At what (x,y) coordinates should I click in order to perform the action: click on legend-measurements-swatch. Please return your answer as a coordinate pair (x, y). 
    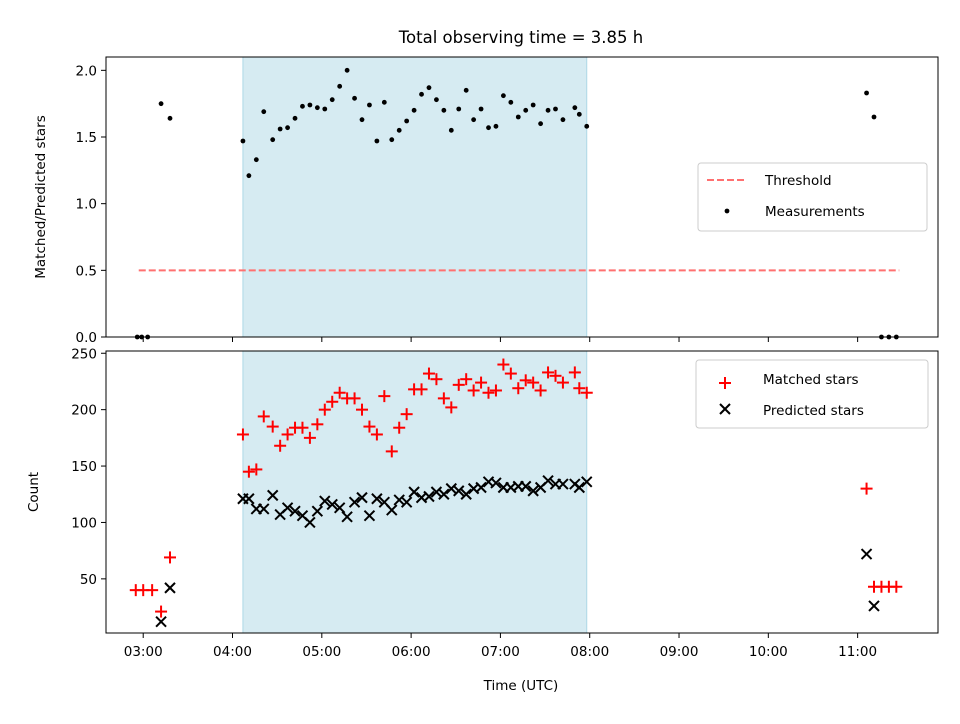
    Looking at the image, I should click on (727, 211).